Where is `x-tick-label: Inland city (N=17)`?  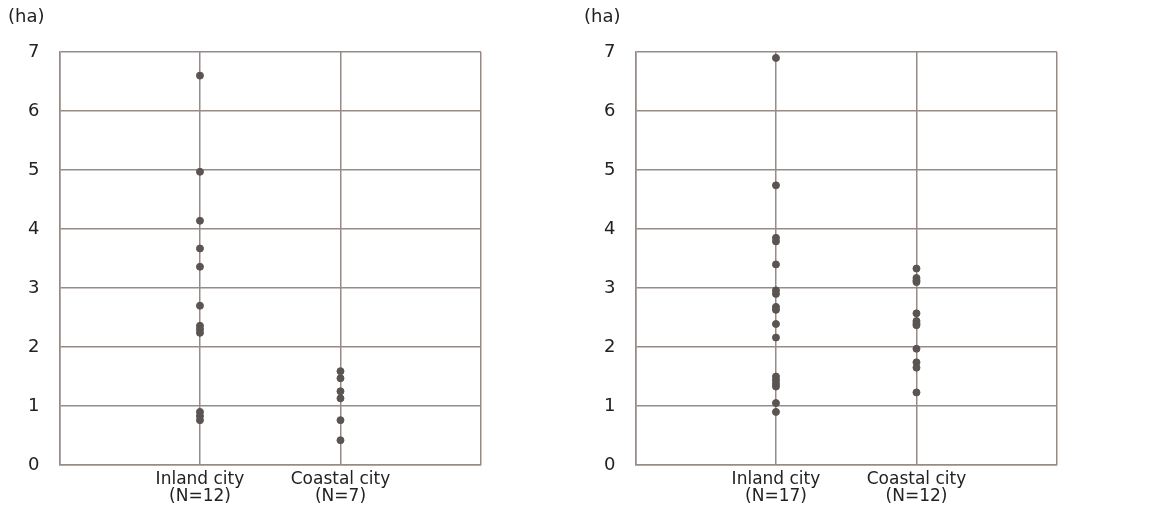 x-tick-label: Inland city (N=17) is located at coordinates (776, 486).